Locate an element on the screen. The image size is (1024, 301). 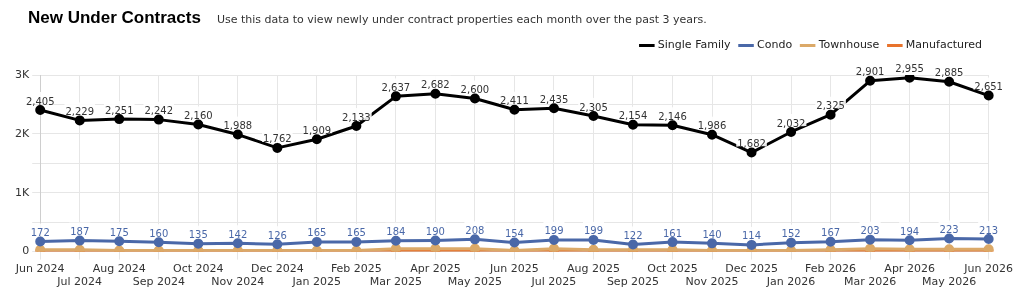
data-label: 2,160 is located at coordinates (198, 116).